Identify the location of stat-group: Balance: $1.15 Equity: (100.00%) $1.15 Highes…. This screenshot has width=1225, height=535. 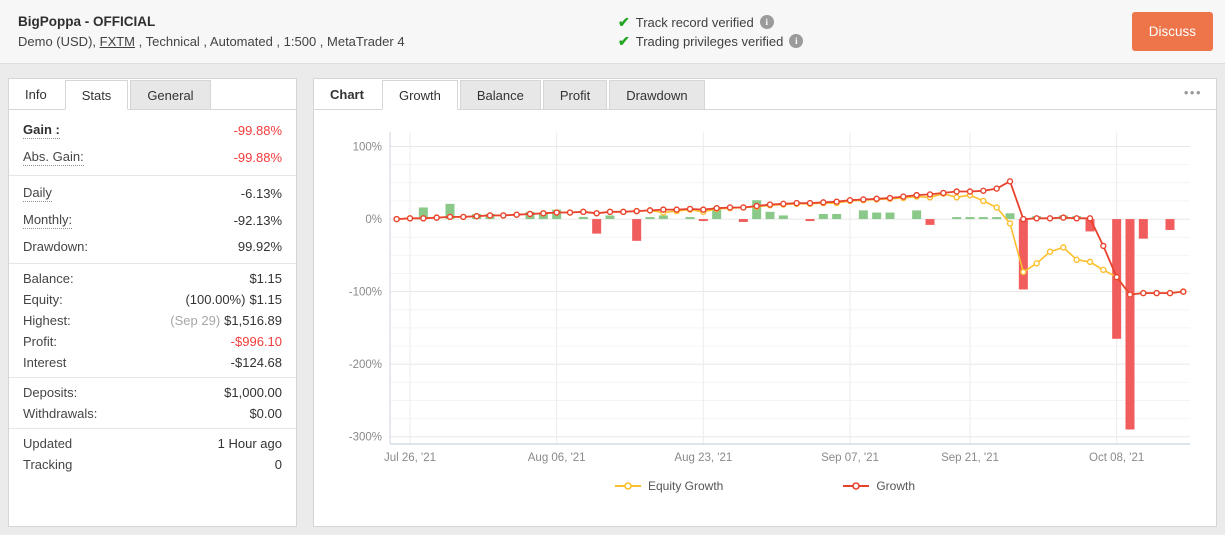
(152, 321).